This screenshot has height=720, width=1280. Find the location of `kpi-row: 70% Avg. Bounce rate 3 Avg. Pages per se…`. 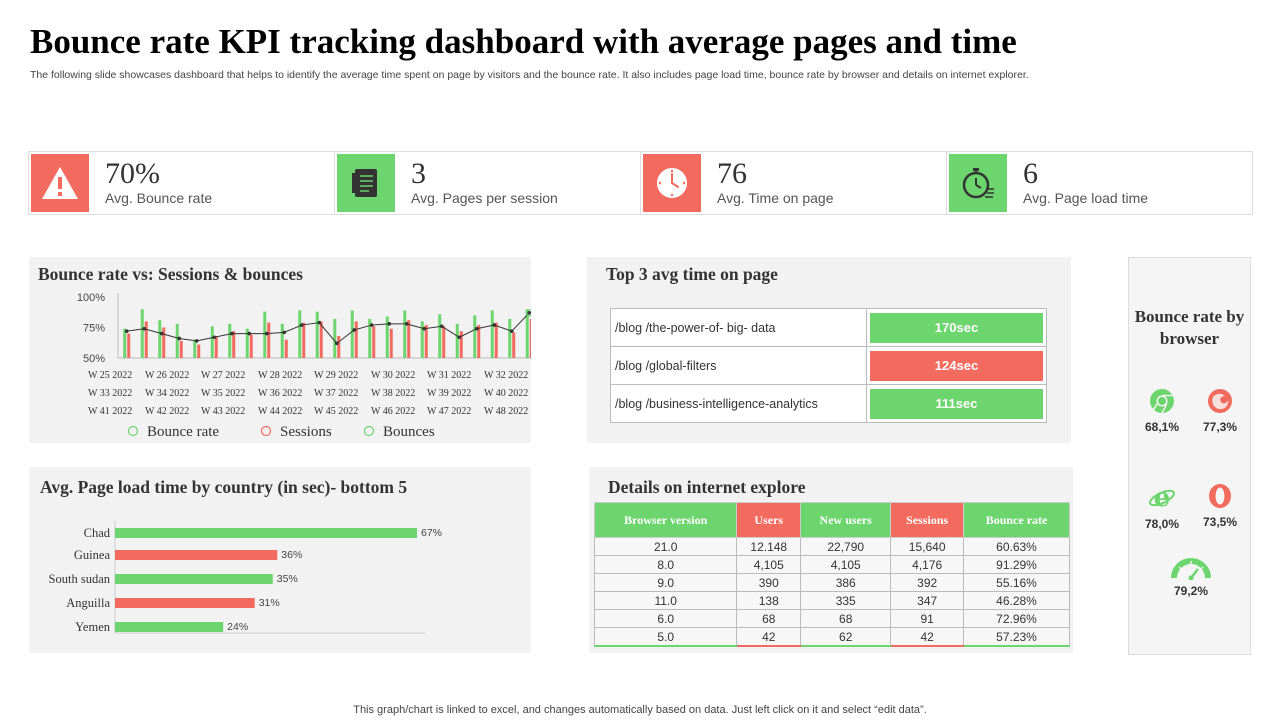

kpi-row: 70% Avg. Bounce rate 3 Avg. Pages per se… is located at coordinates (640, 183).